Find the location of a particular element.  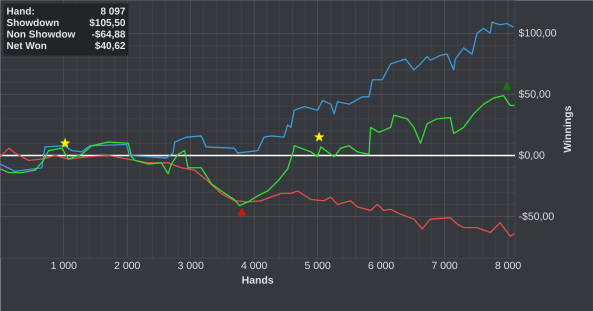

annotation: Net Won is located at coordinates (26, 46).